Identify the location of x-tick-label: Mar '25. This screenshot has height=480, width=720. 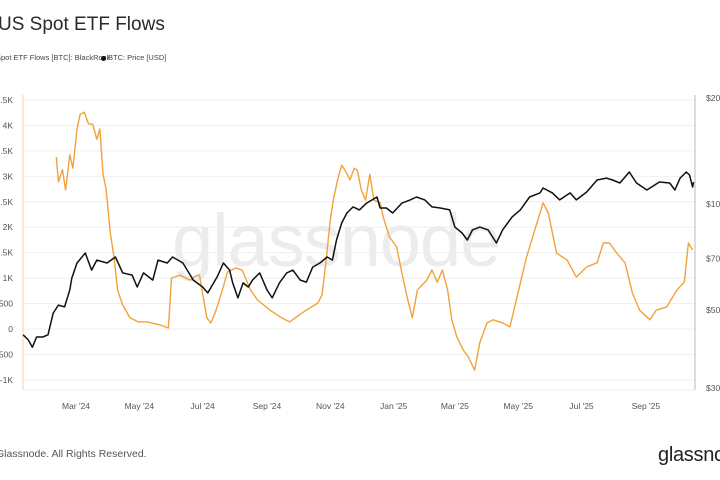
(455, 406).